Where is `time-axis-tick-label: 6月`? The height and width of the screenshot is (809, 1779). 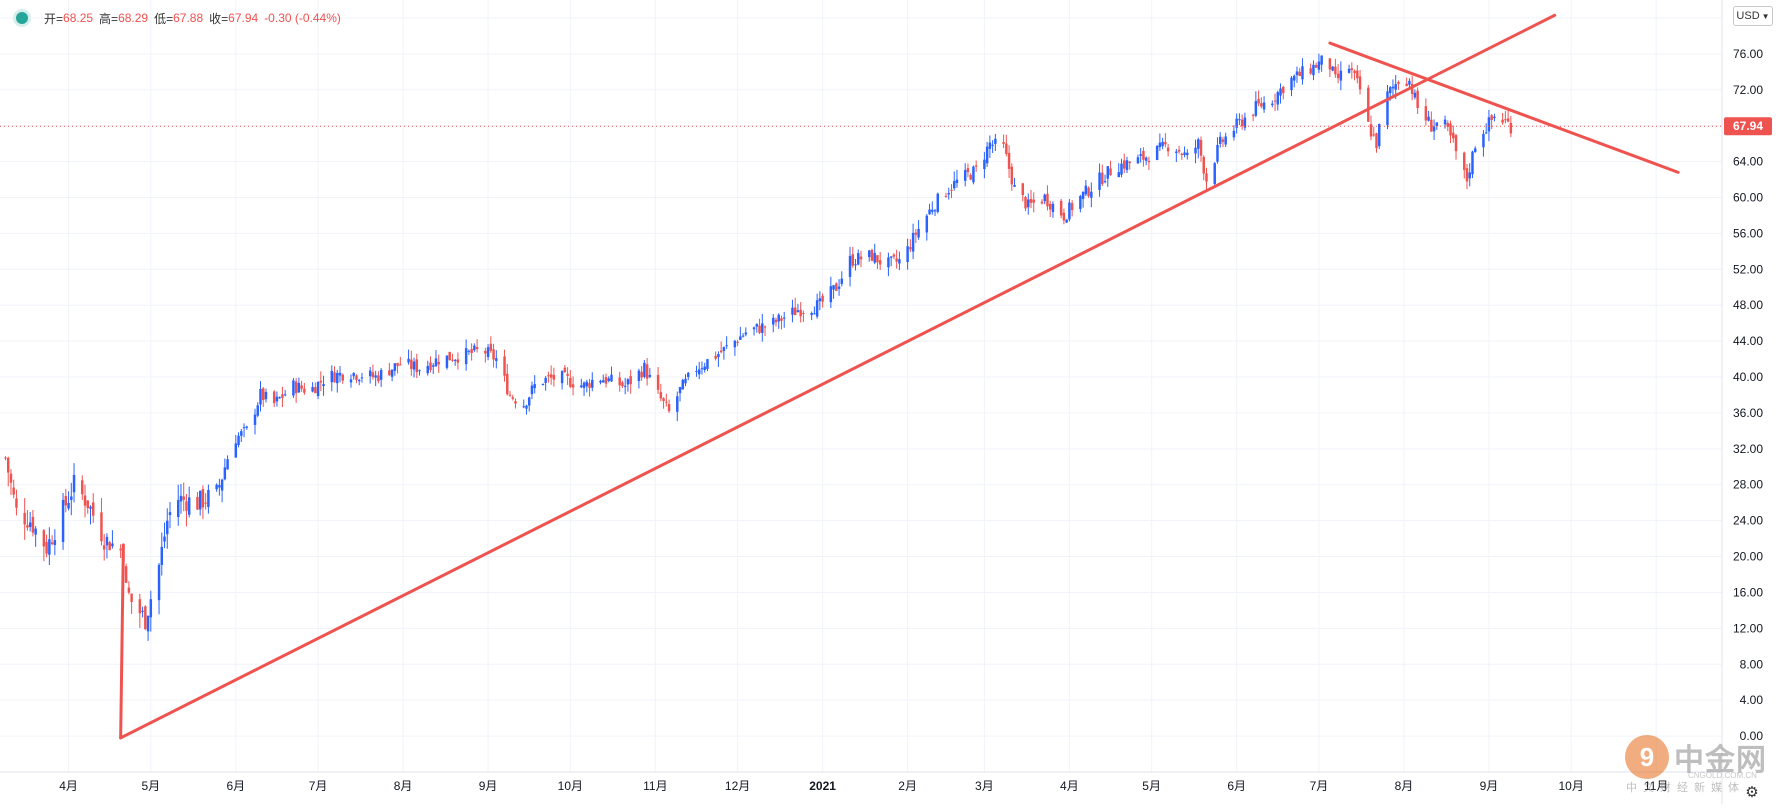
time-axis-tick-label: 6月 is located at coordinates (1236, 786).